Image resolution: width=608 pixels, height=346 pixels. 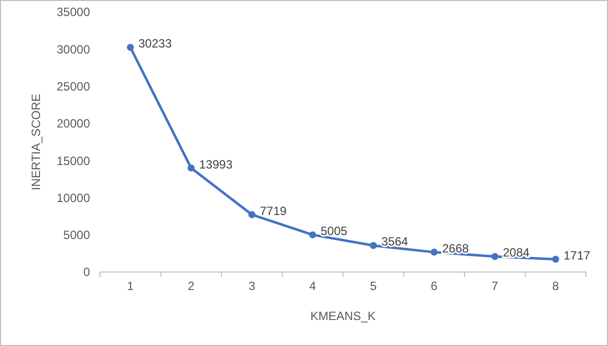 What do you see at coordinates (86, 272) in the screenshot?
I see `y-tick-label: 0` at bounding box center [86, 272].